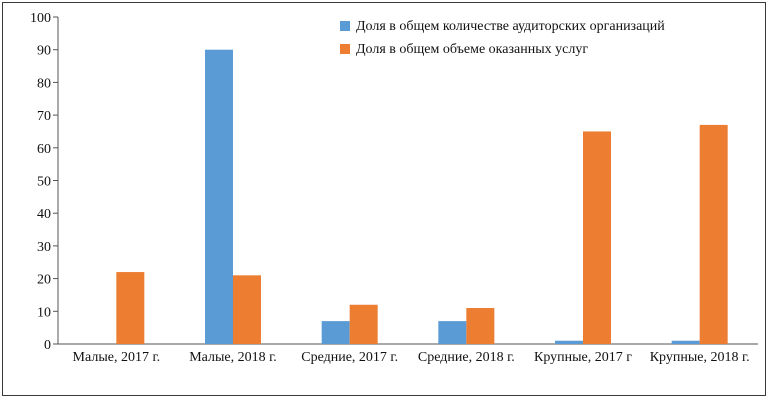 The width and height of the screenshot is (772, 402). I want to click on x-tick-label: Средние, 2018 г., so click(466, 357).